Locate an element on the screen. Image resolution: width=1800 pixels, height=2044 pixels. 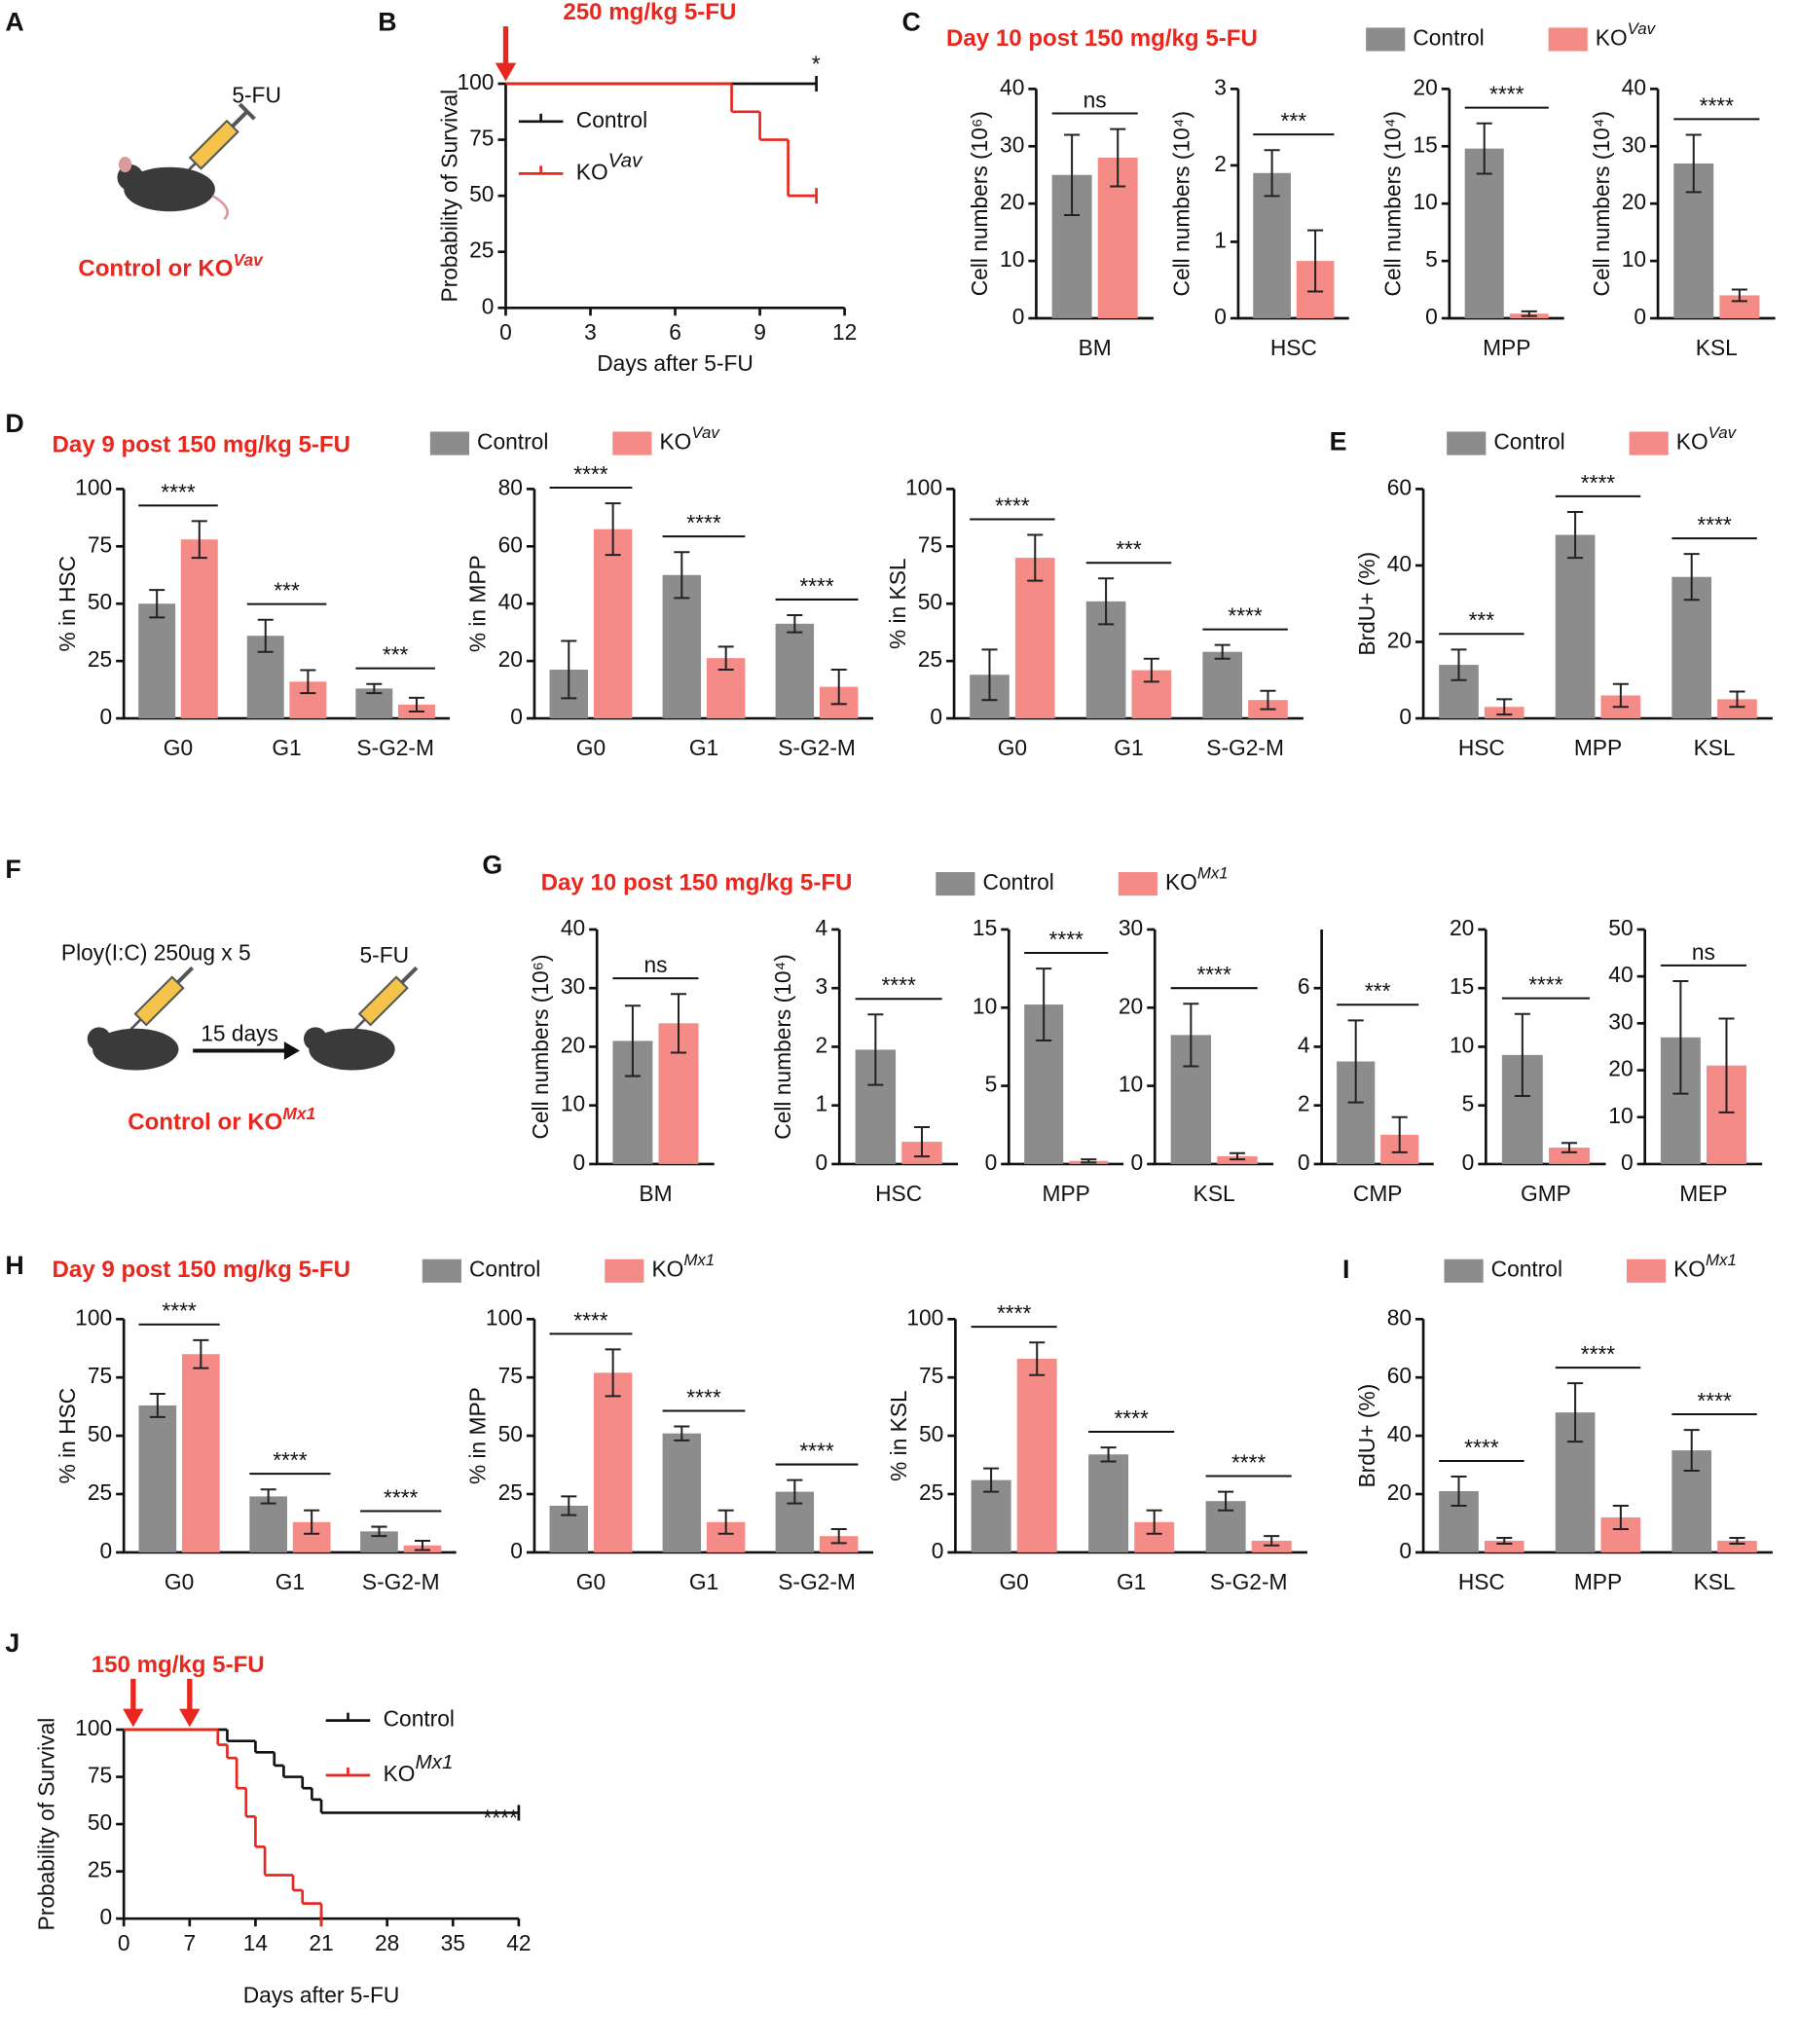
y-axis-label: Probability of Survival is located at coordinates (449, 197).